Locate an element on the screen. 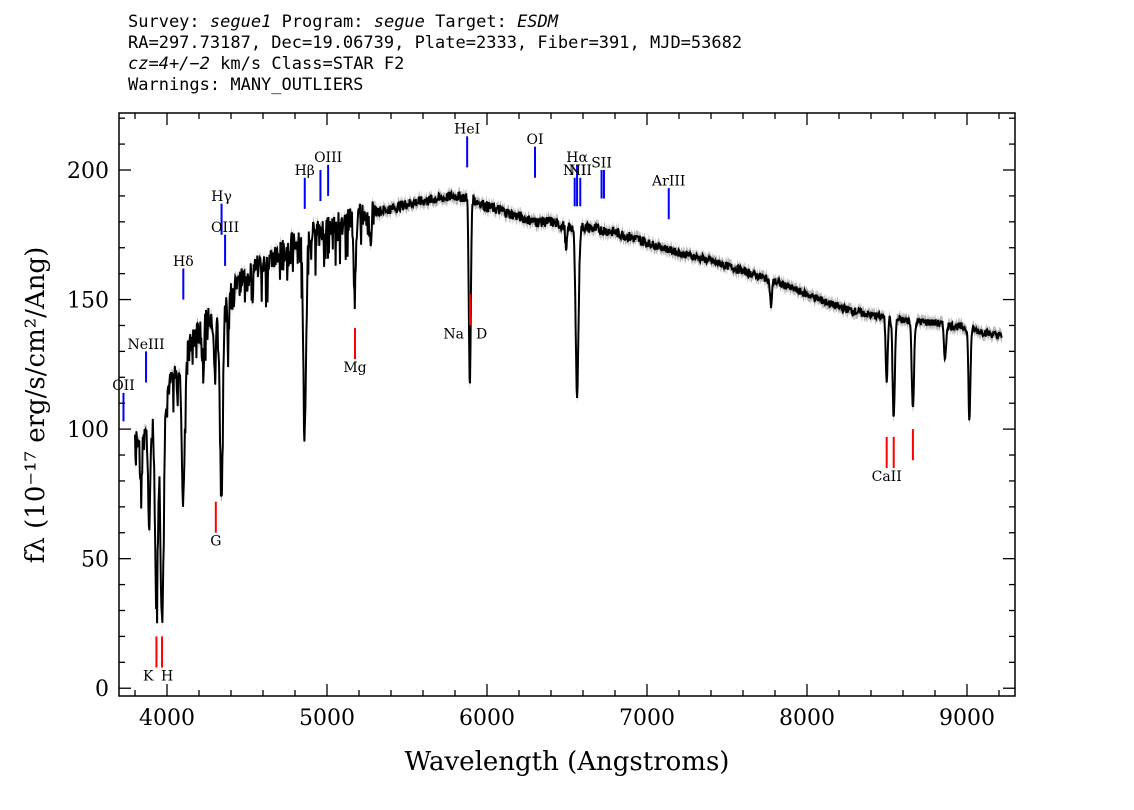  absorption-label-4: Na is located at coordinates (453, 334).